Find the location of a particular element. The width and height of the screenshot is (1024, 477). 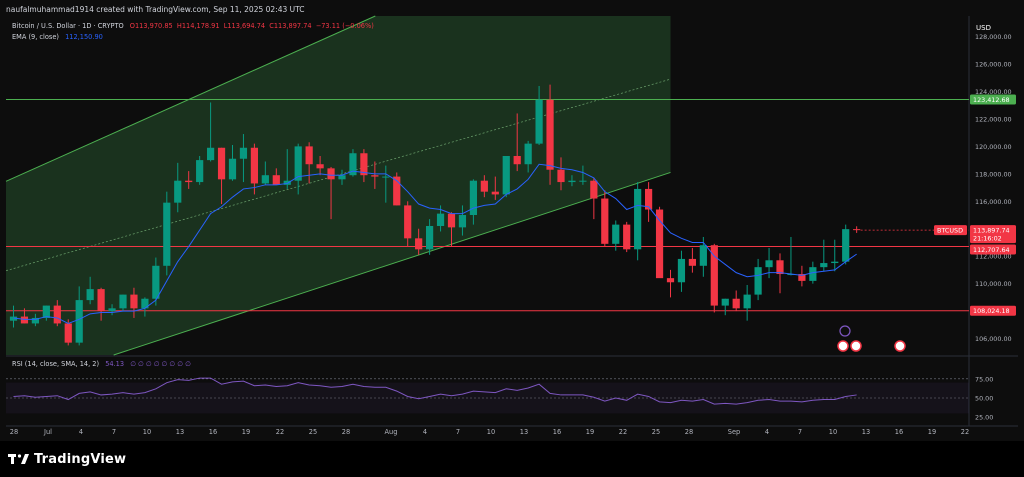

economic-event-icon is located at coordinates (900, 346).